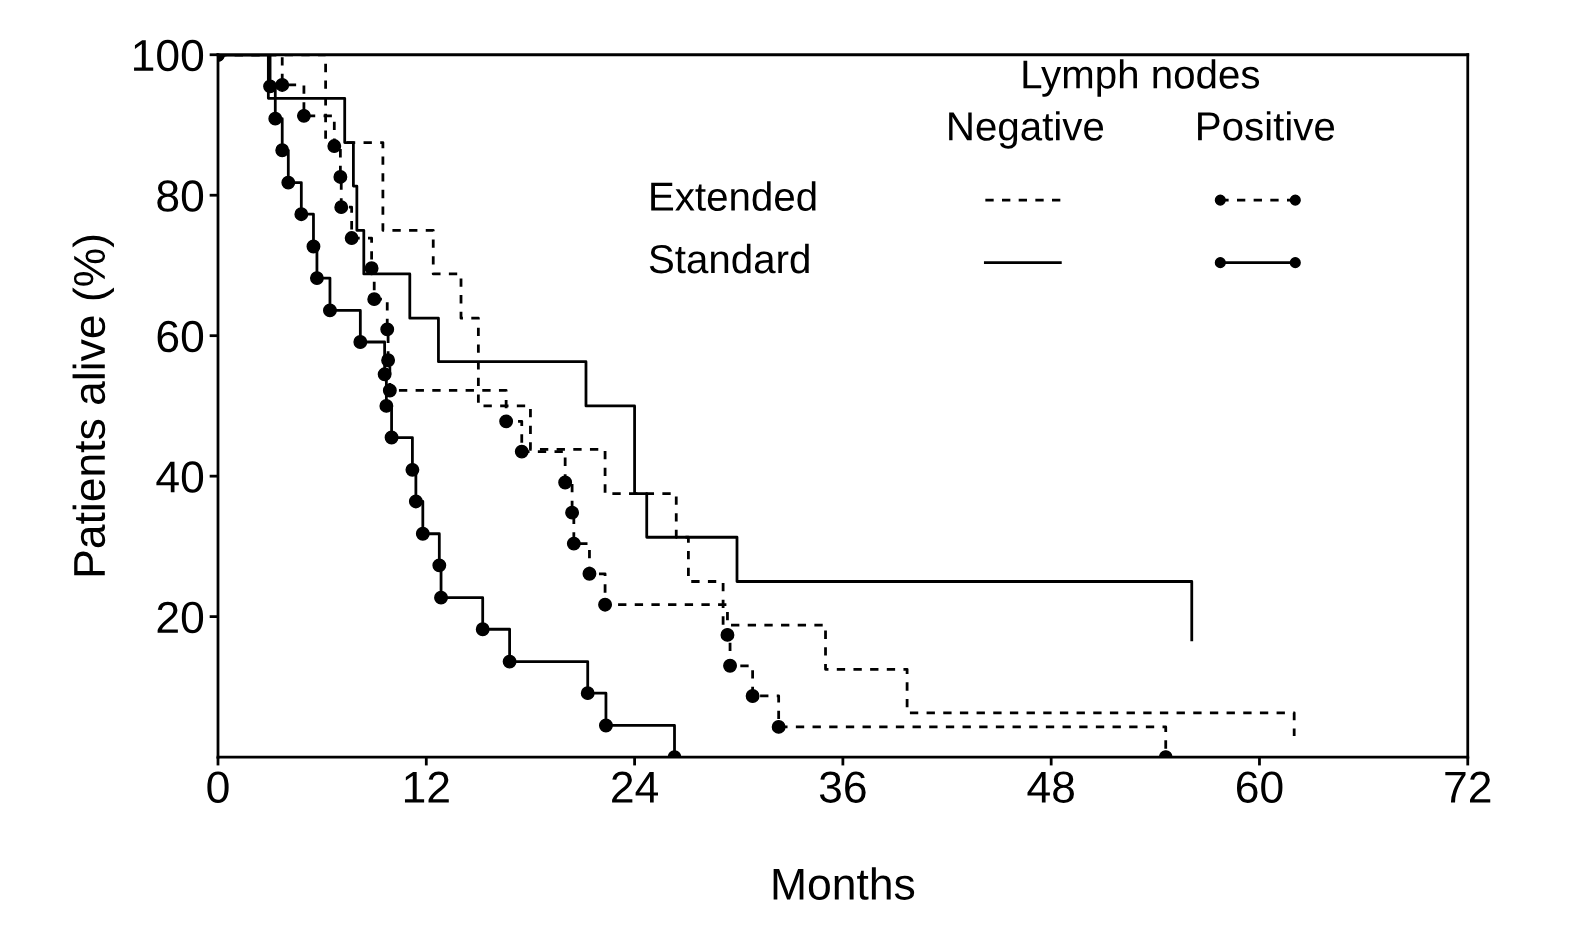 The height and width of the screenshot is (944, 1574). What do you see at coordinates (635, 787) in the screenshot?
I see `x-tick-label: 24` at bounding box center [635, 787].